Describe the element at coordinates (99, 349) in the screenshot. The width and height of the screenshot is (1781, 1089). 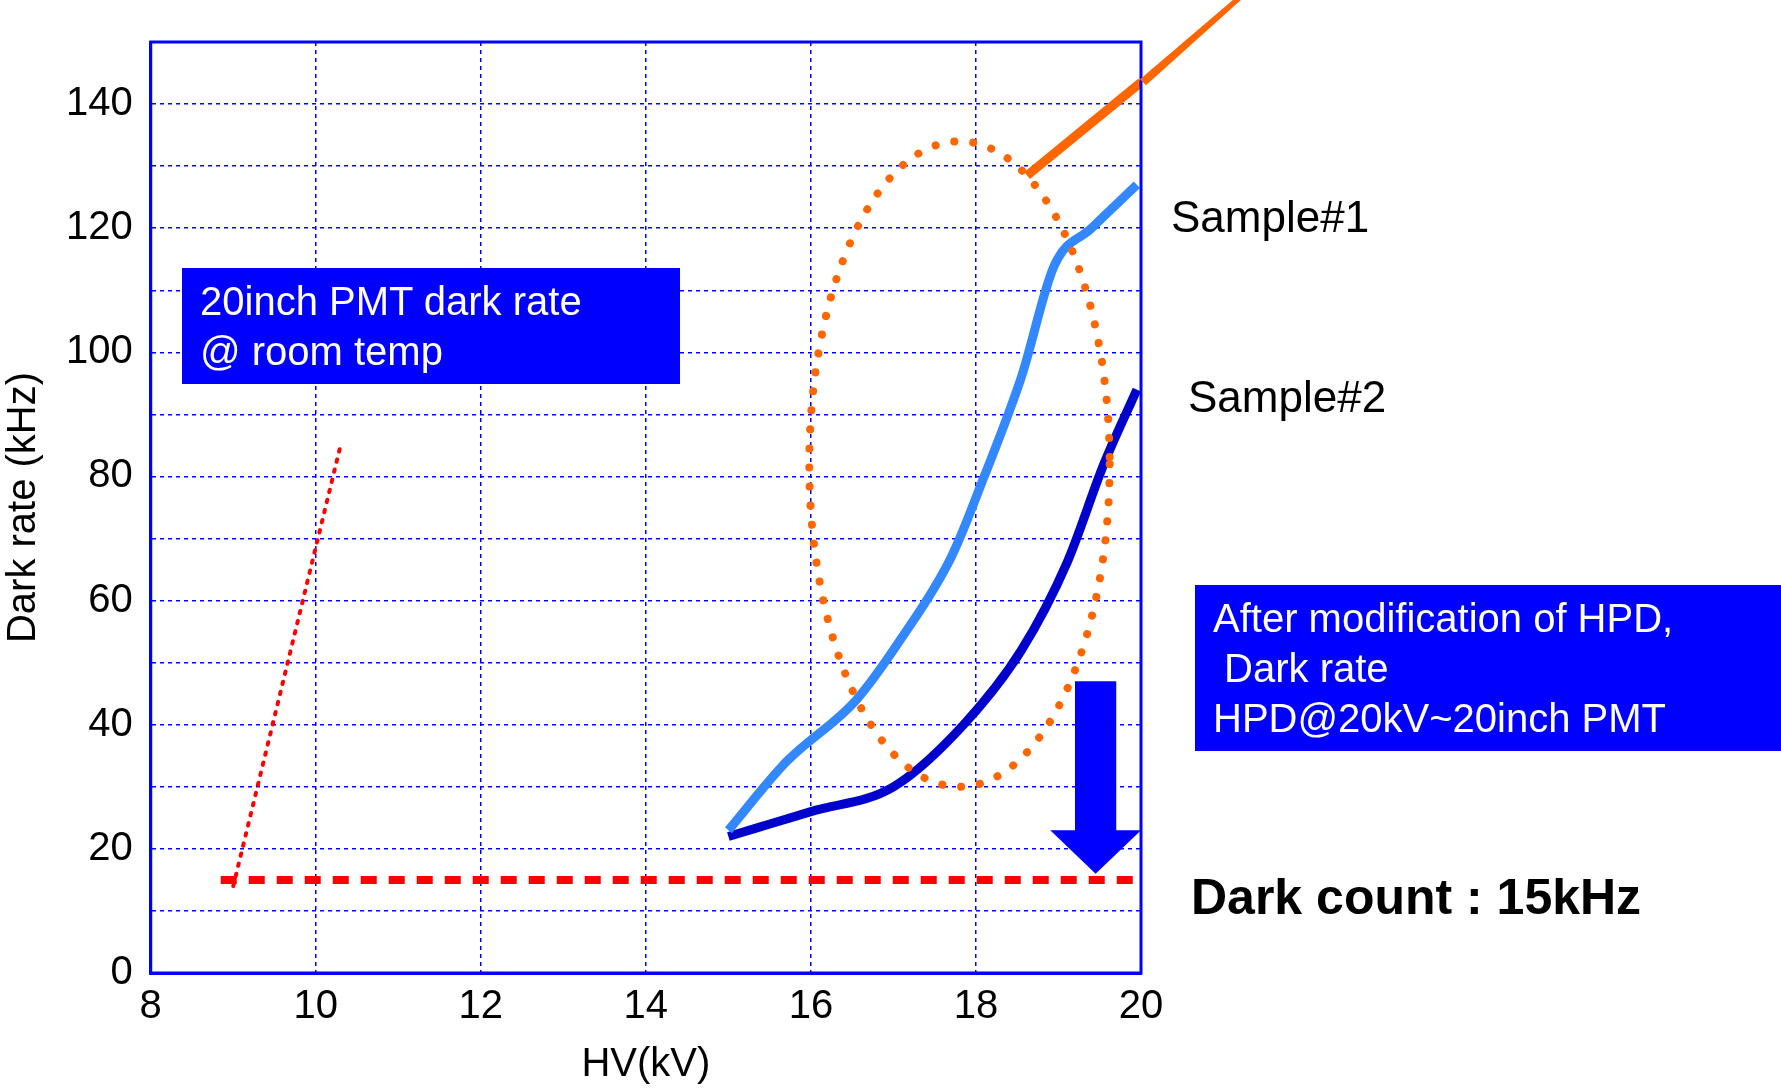
I see `y-tick-label: 100` at that location.